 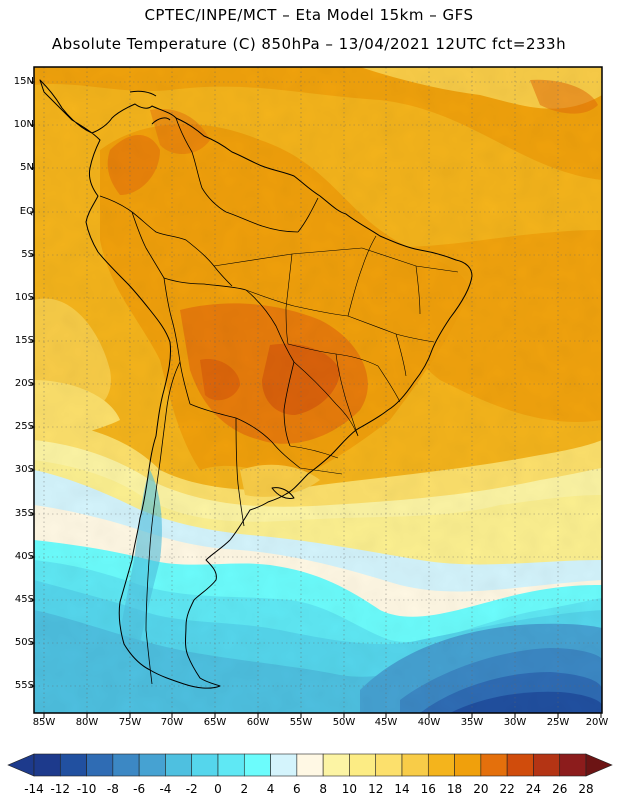 I want to click on lon-label: 45W, so click(x=386, y=722).